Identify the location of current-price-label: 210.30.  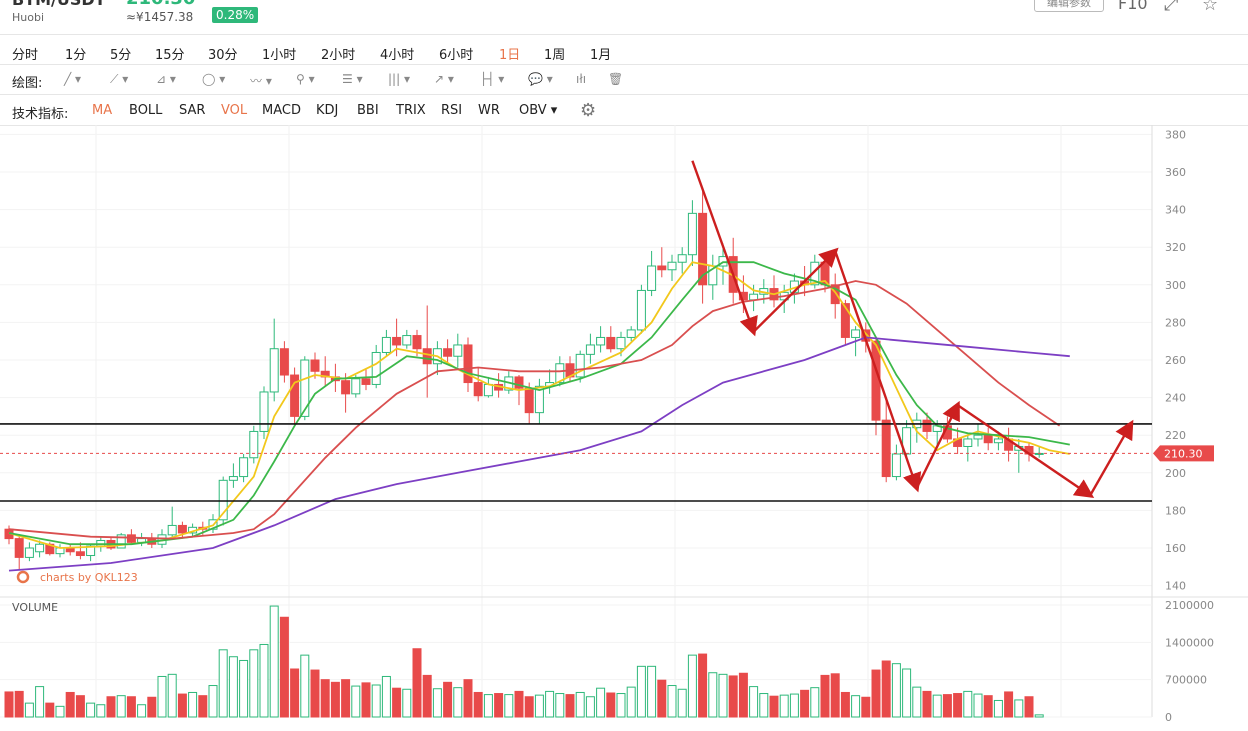
(1183, 453).